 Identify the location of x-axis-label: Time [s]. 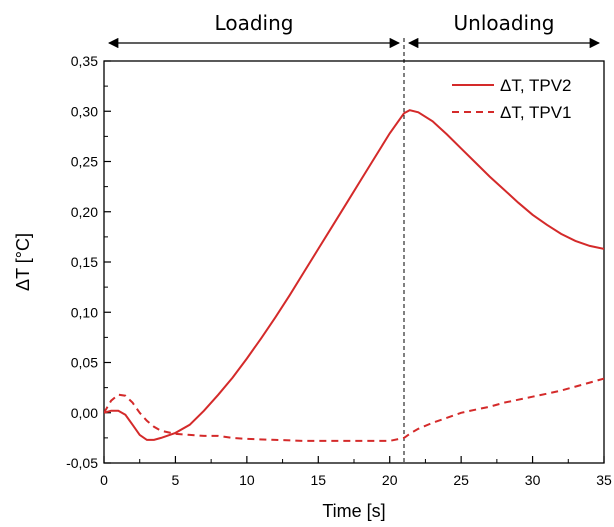
(353, 511).